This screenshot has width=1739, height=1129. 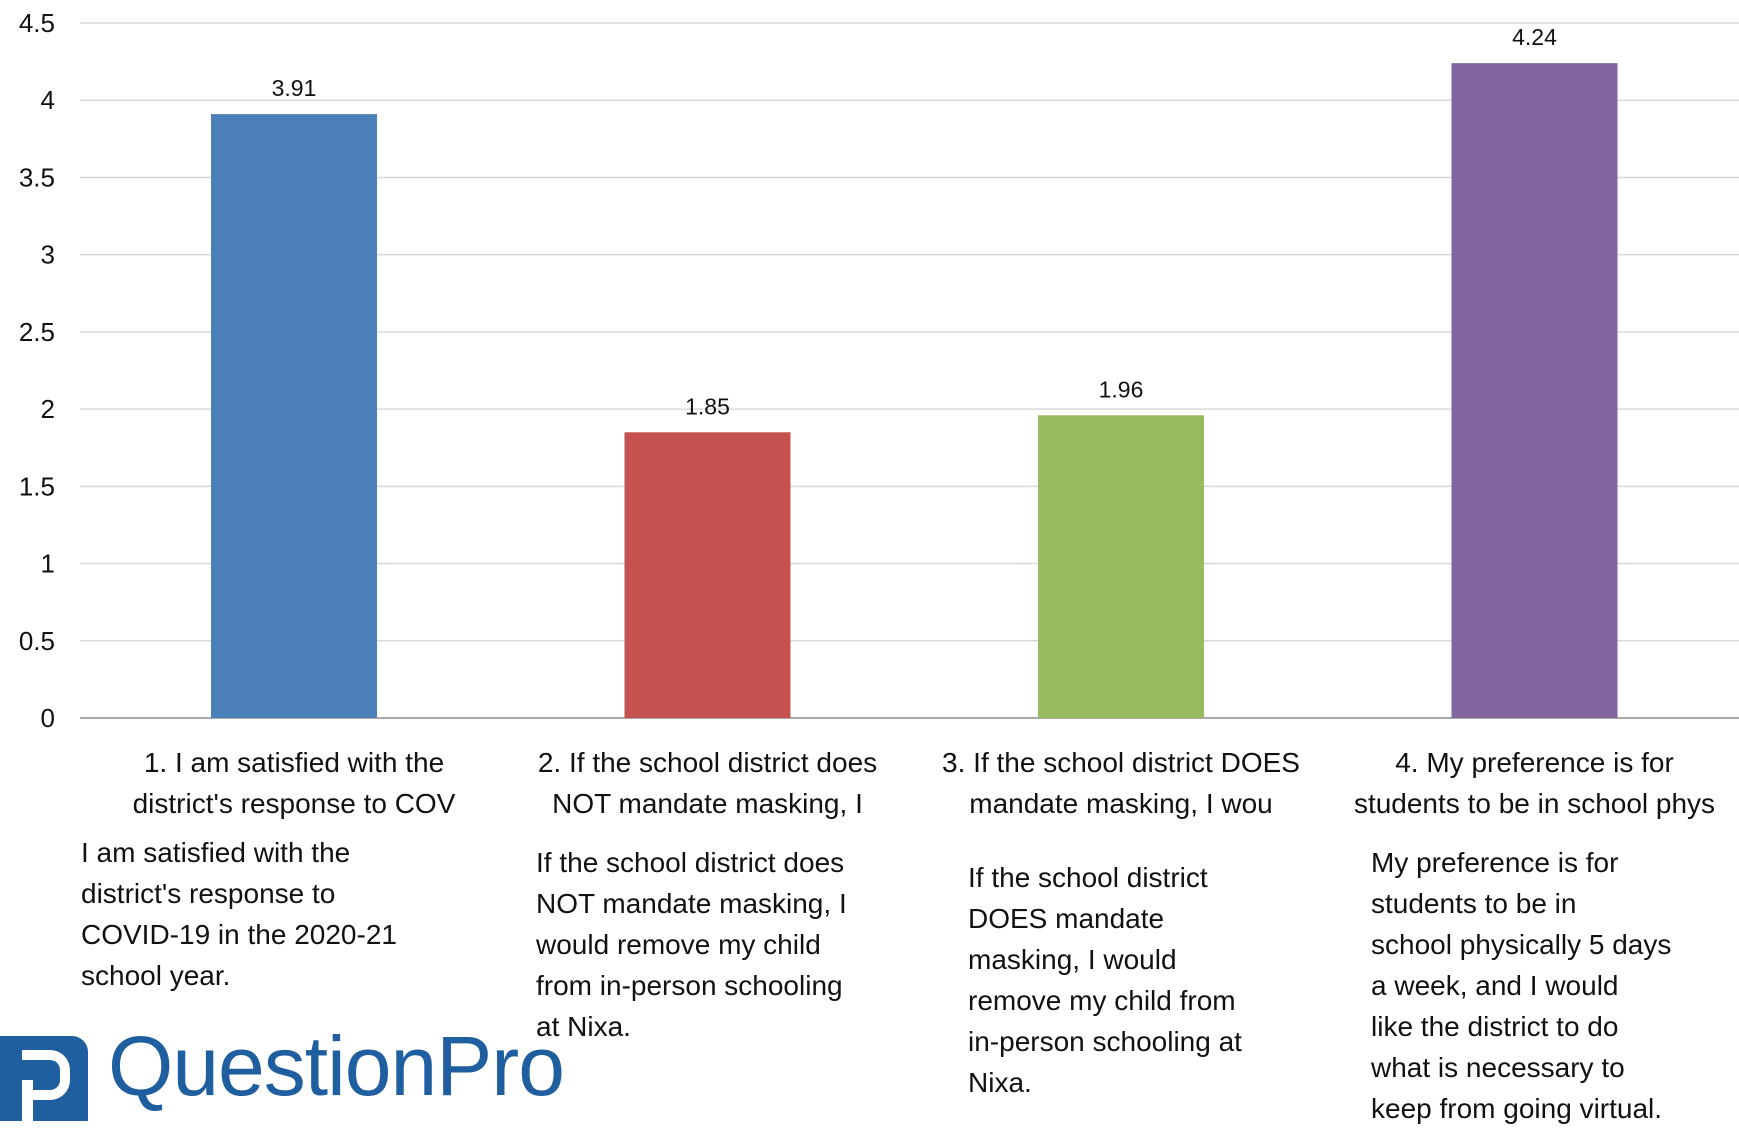 I want to click on x-tick-label-line: mandate masking, I wou, so click(x=1121, y=803).